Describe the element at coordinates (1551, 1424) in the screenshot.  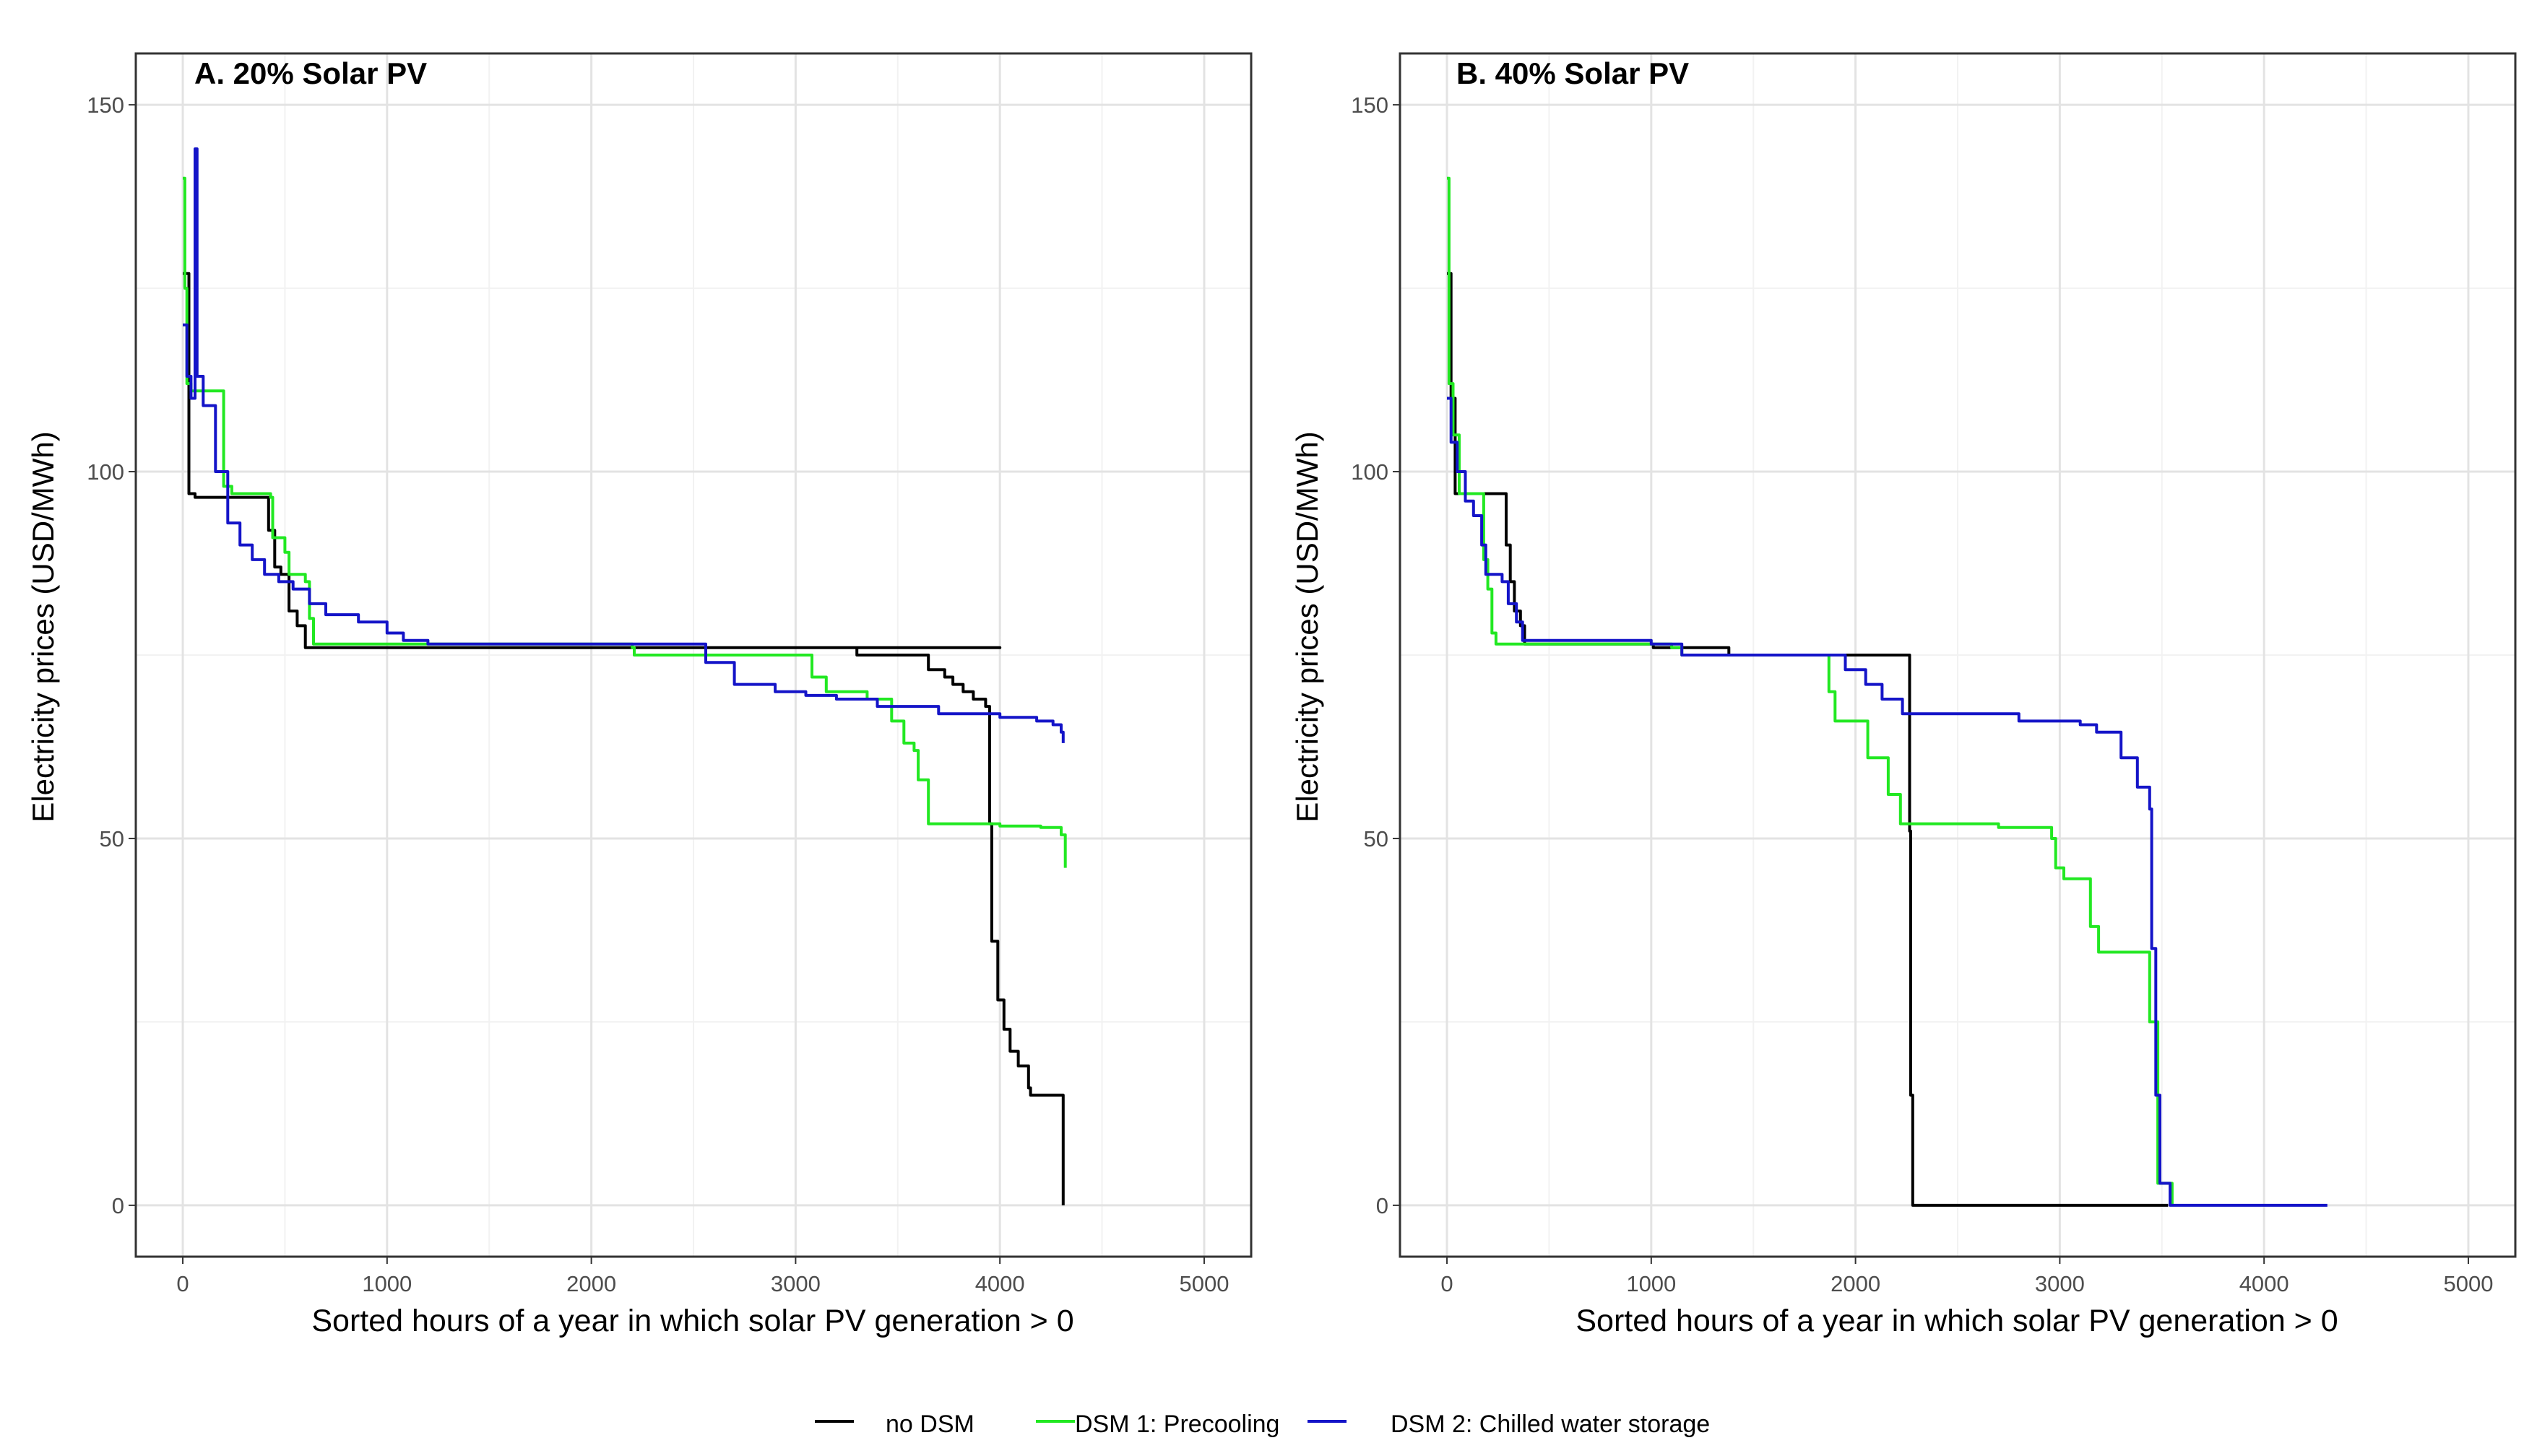
I see `legend-label-dsm2: DSM 2: Chilled water storage` at that location.